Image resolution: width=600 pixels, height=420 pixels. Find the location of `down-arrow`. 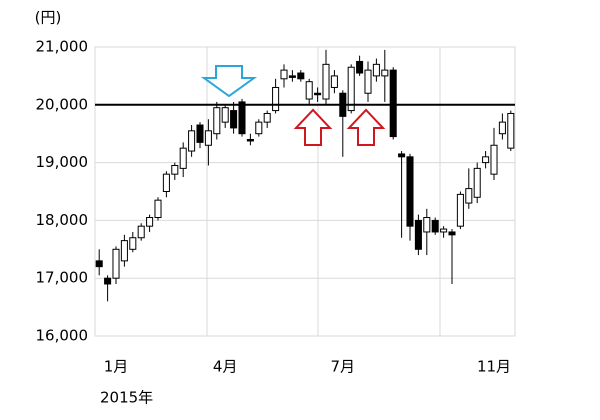

down-arrow is located at coordinates (229, 81).